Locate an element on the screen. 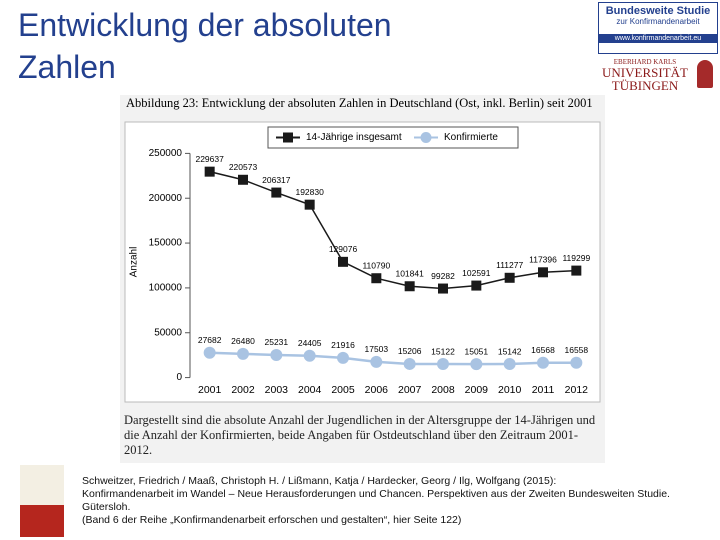 This screenshot has height=540, width=720. data-label: 192830 is located at coordinates (309, 192).